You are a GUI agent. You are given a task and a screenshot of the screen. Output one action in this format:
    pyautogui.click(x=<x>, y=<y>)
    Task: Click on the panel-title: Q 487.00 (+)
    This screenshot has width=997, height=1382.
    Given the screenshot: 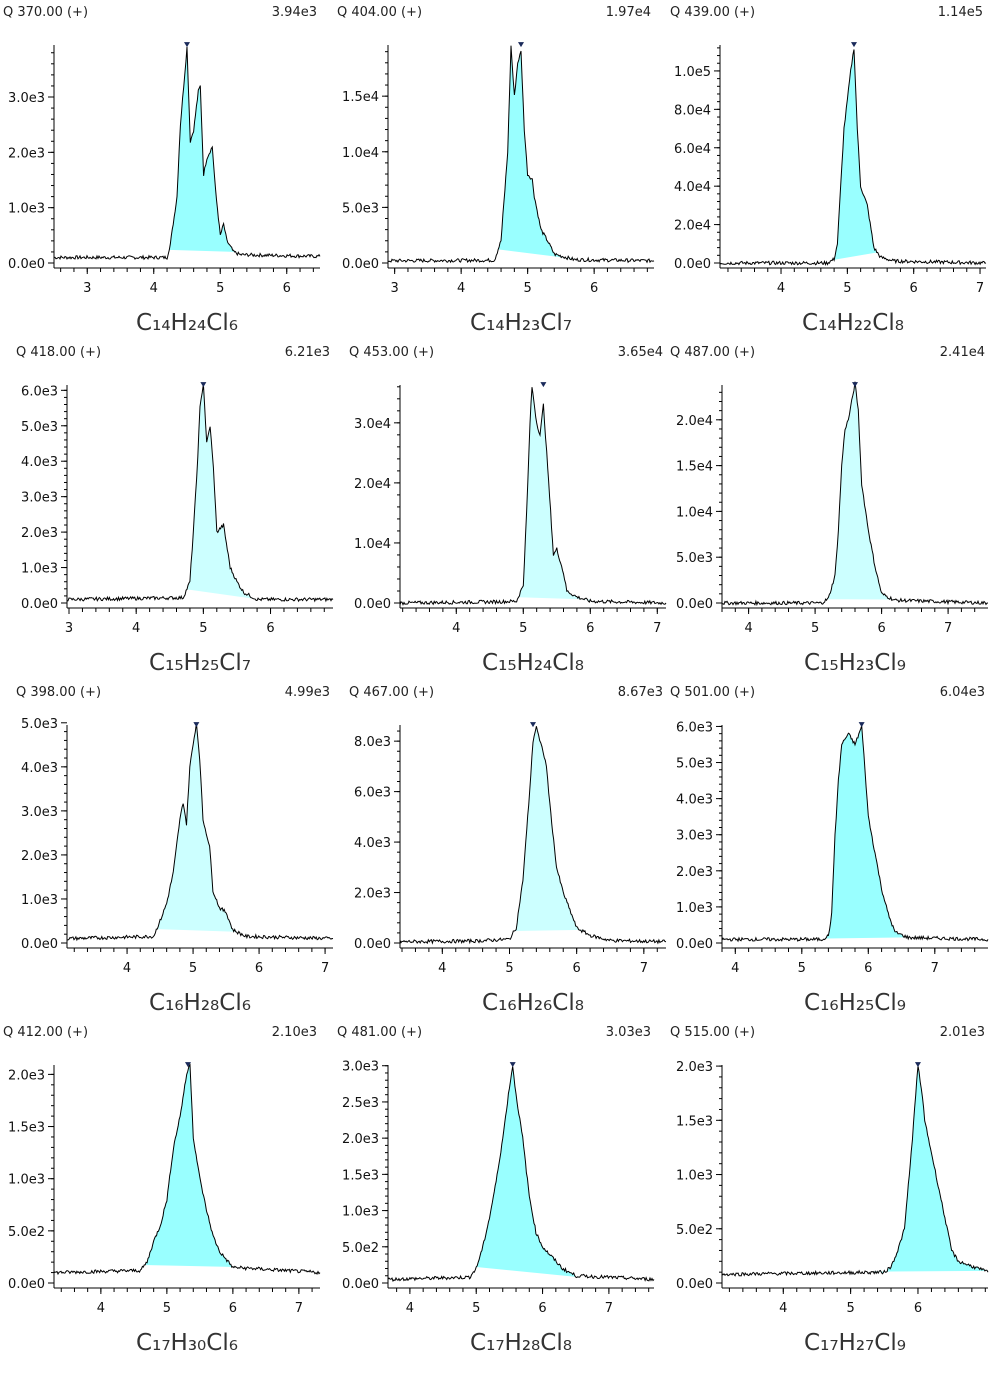 What is the action you would take?
    pyautogui.click(x=712, y=352)
    